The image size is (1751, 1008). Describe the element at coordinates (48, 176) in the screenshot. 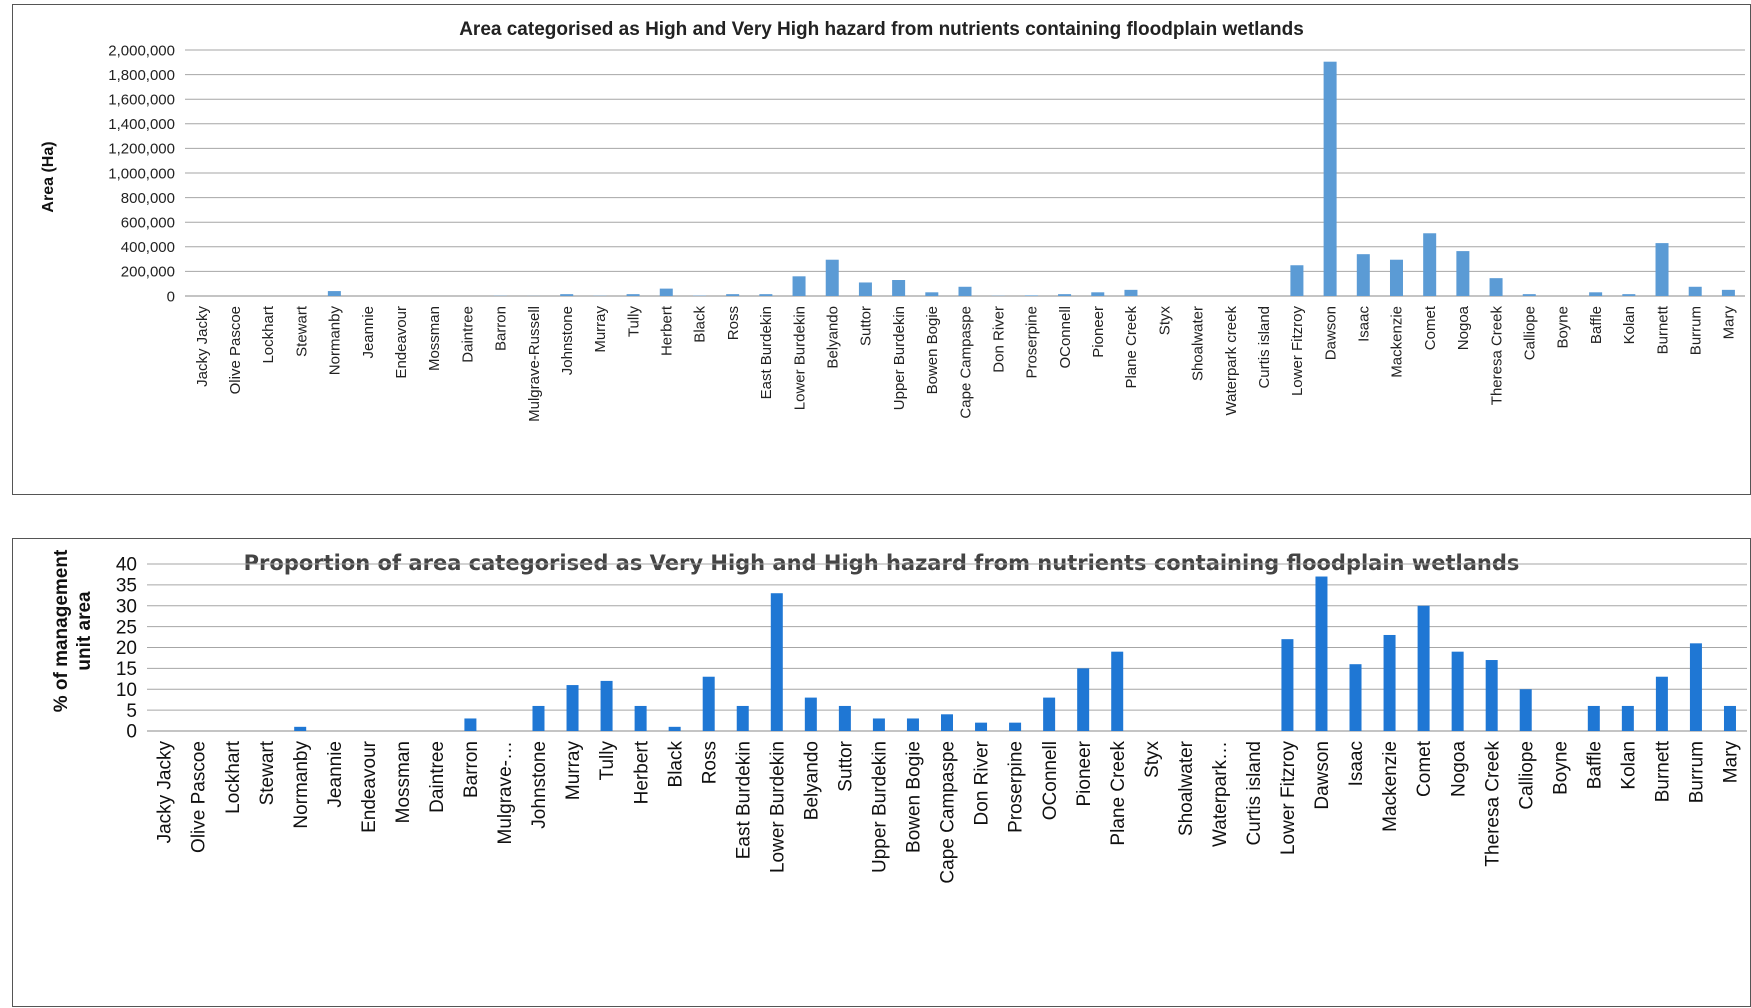

I see `y-axis-label: Area (Ha)` at that location.